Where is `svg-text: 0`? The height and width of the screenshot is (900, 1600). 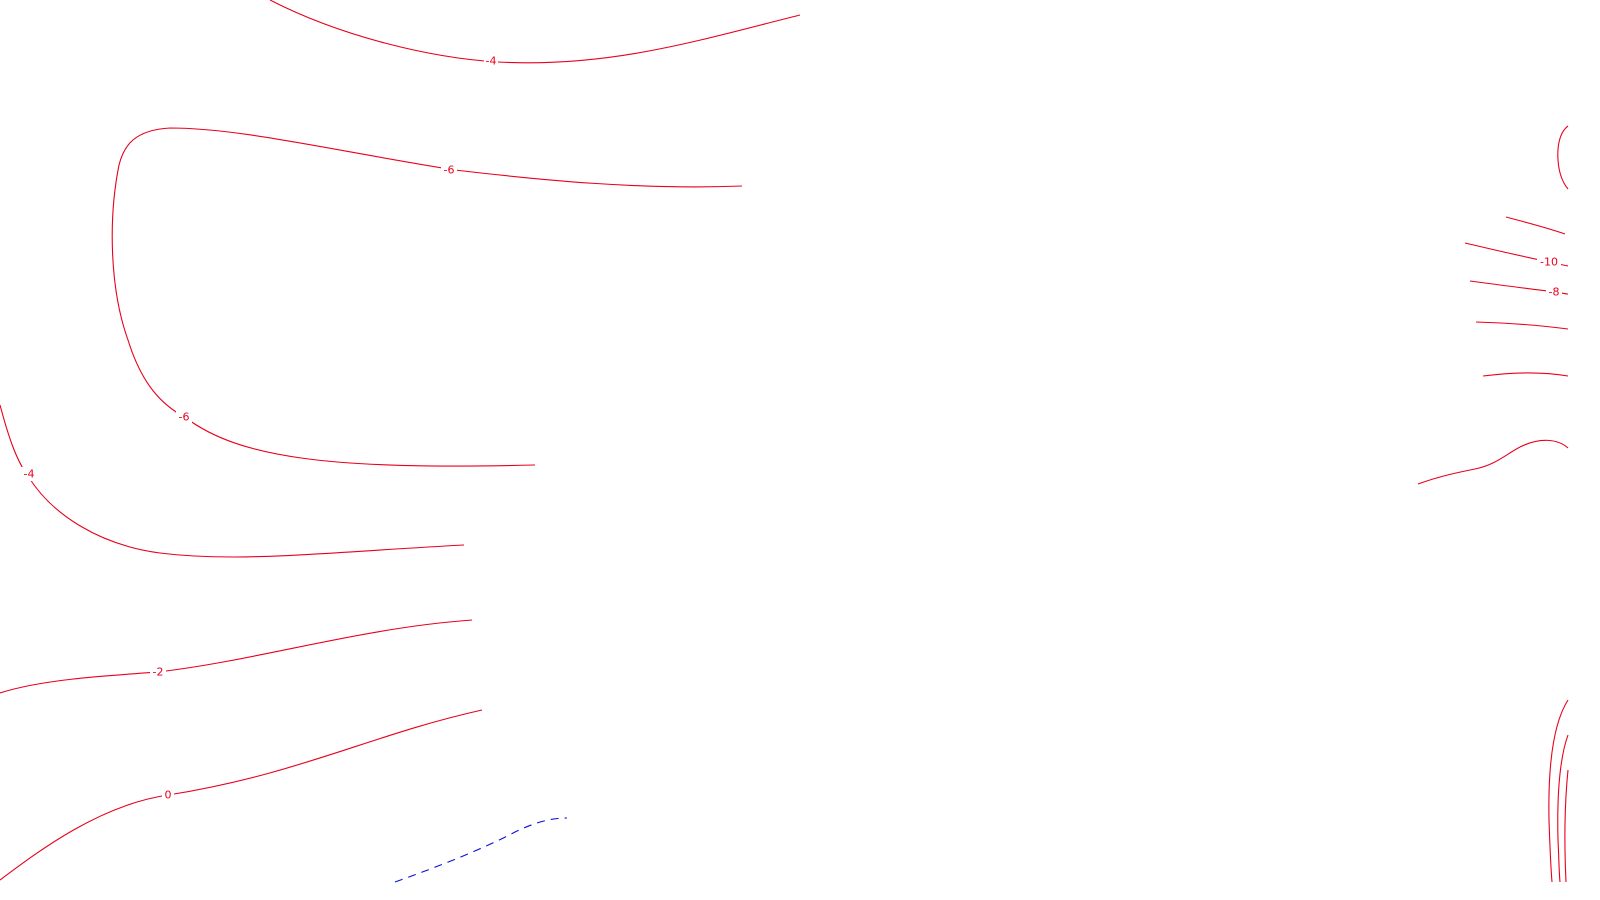 svg-text: 0 is located at coordinates (168, 795).